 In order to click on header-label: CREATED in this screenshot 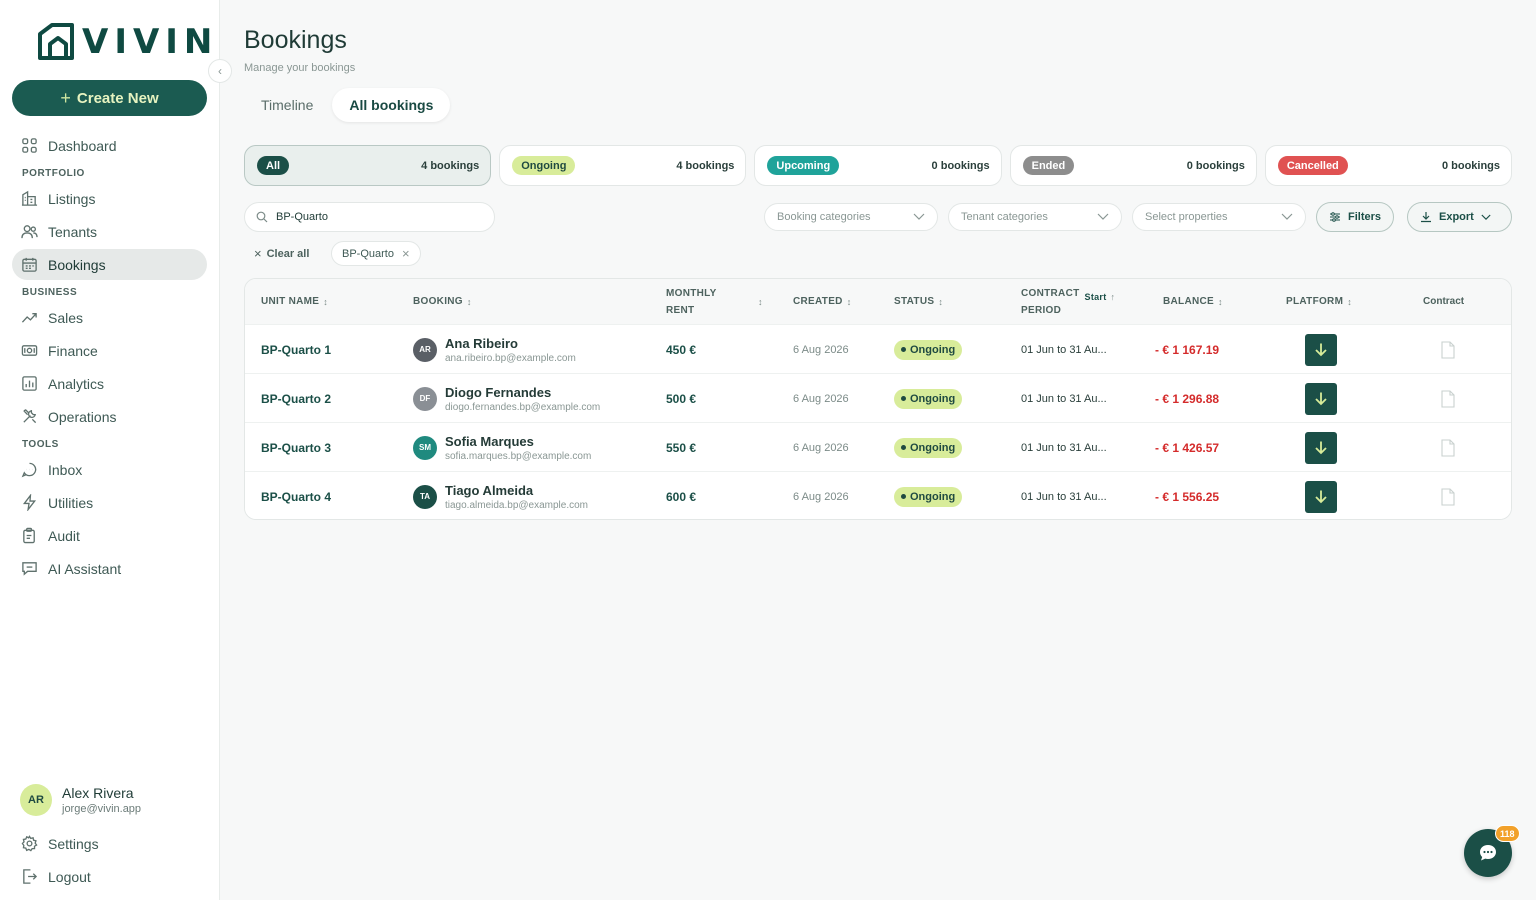, I will do `click(818, 301)`.